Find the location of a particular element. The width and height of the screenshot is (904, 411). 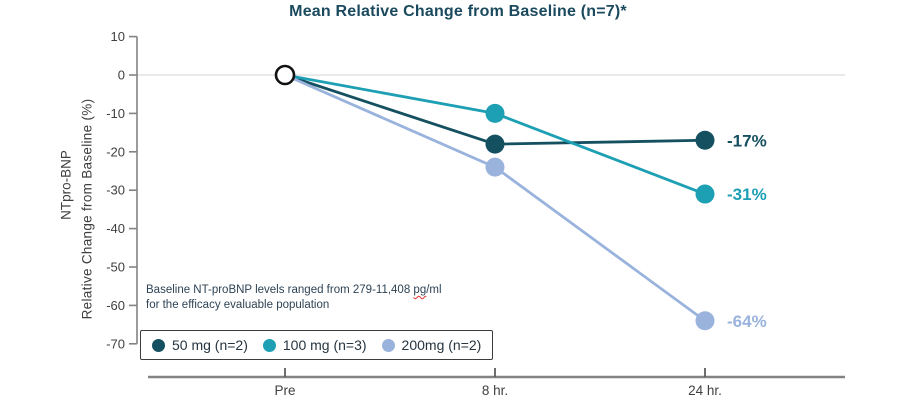

data-point-100-mg-n-3-24-hr is located at coordinates (705, 194).